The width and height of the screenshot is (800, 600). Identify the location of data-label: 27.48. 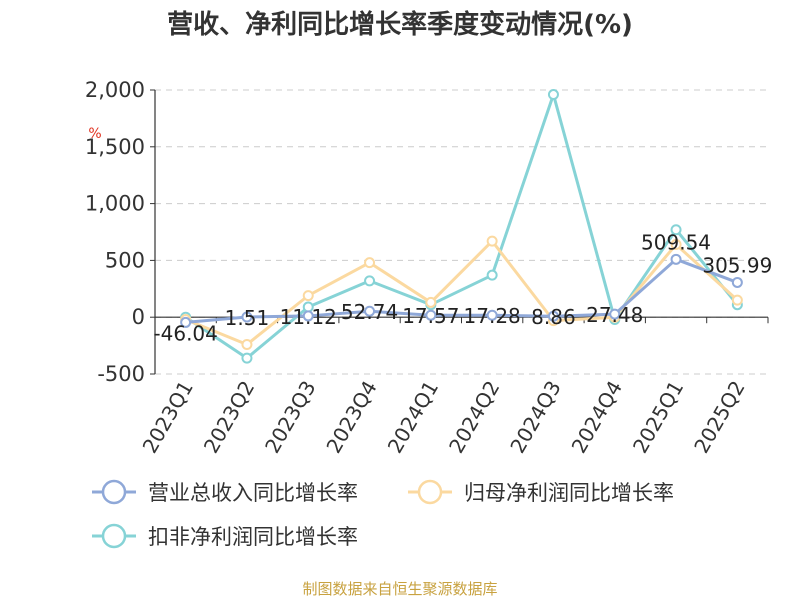
(614, 315).